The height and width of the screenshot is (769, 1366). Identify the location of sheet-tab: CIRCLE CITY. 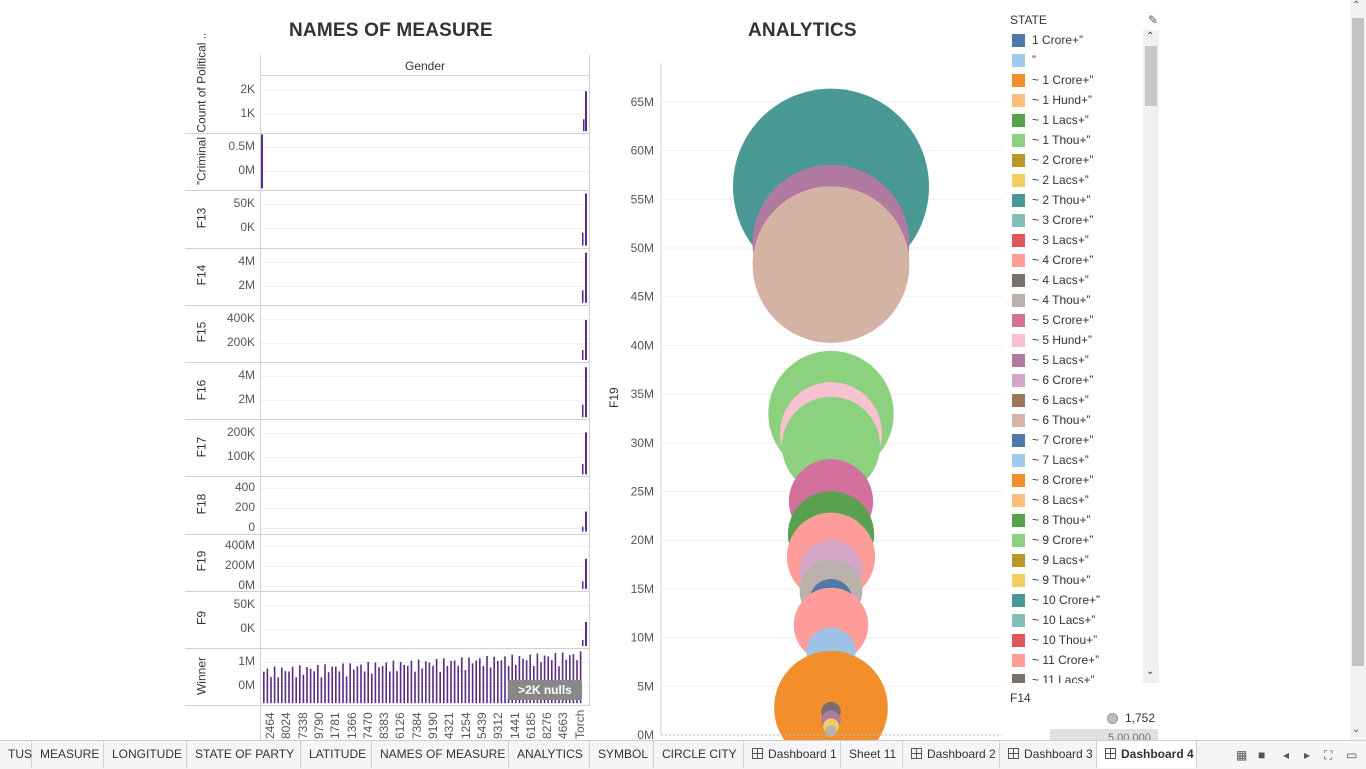
(699, 754).